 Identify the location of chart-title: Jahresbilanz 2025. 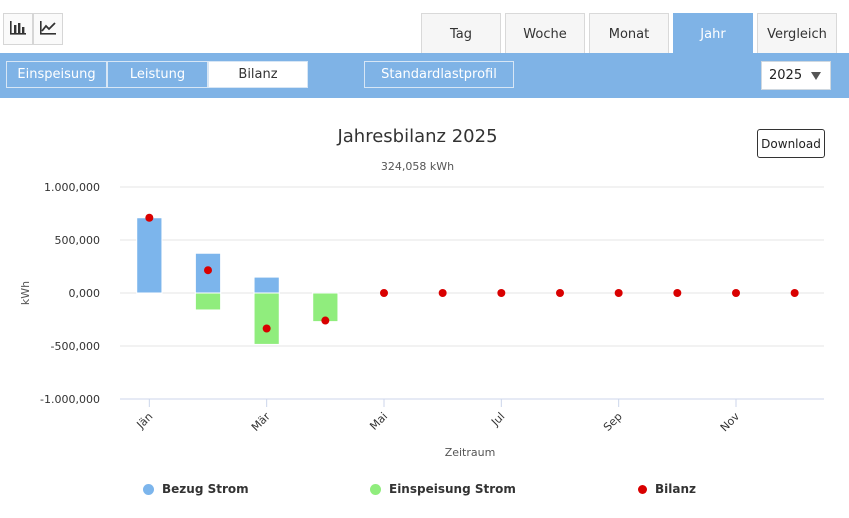
(417, 136).